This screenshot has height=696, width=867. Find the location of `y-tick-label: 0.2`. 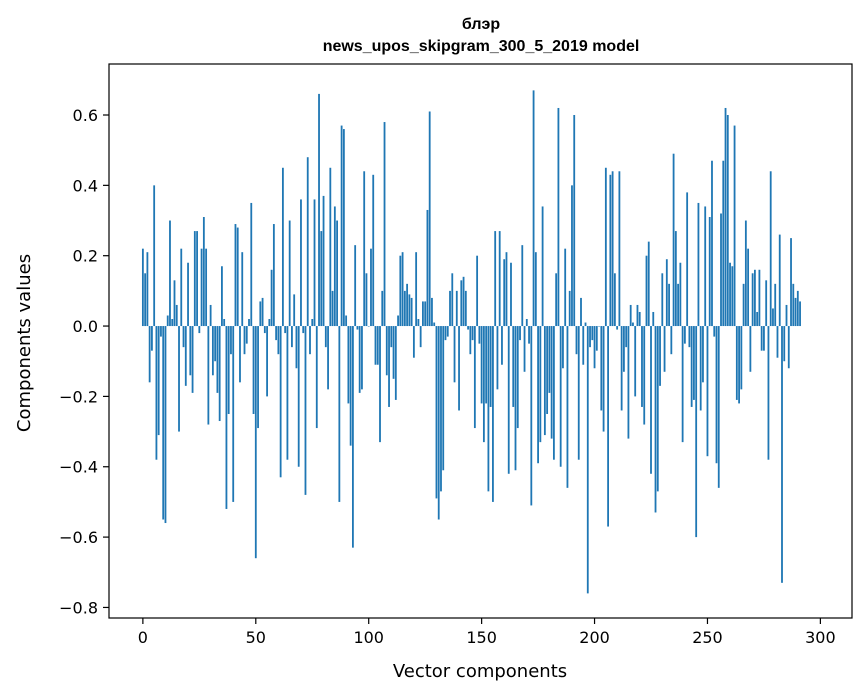

y-tick-label: 0.2 is located at coordinates (85, 256).